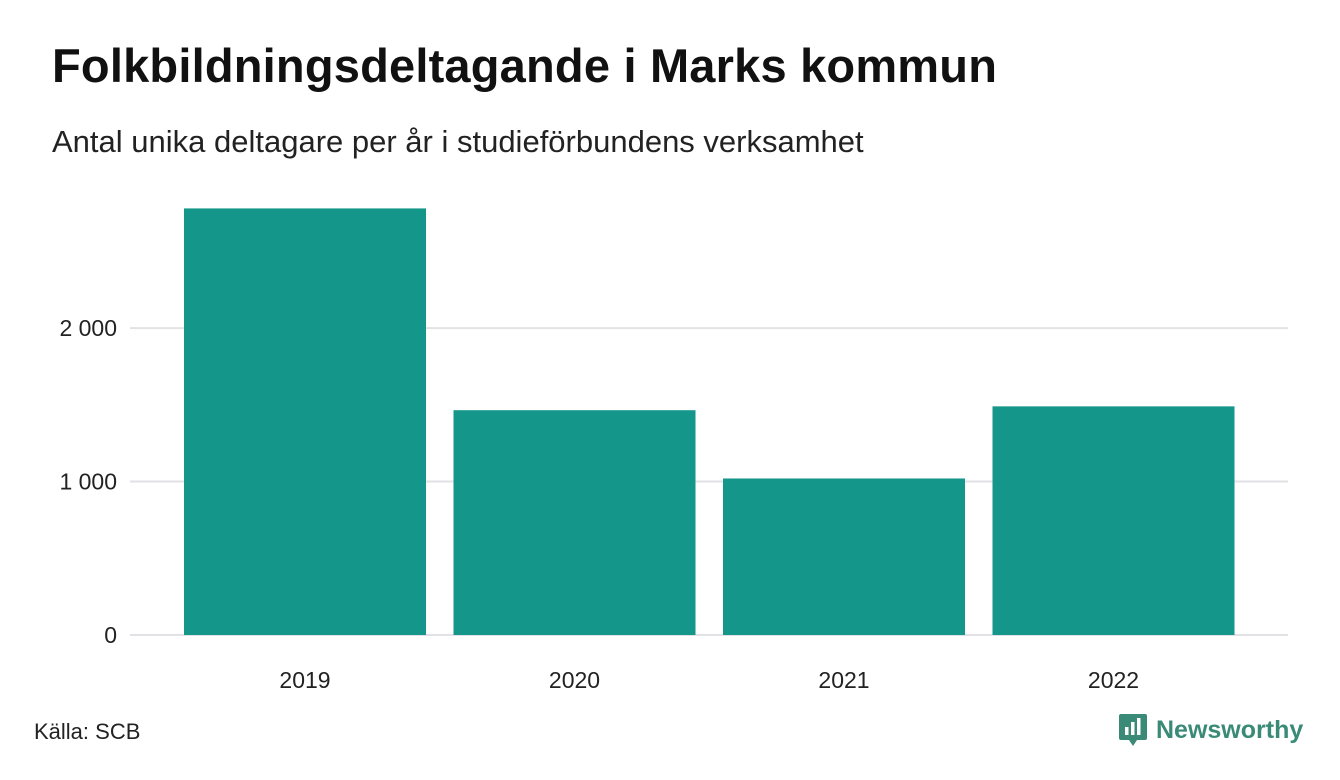  What do you see at coordinates (88, 328) in the screenshot?
I see `y-tick-label: 2 000` at bounding box center [88, 328].